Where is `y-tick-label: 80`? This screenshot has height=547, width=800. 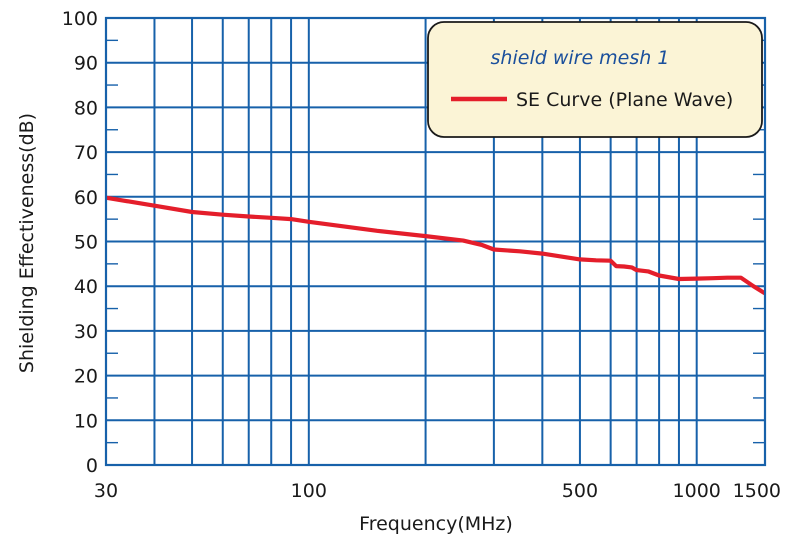 y-tick-label: 80 is located at coordinates (86, 108).